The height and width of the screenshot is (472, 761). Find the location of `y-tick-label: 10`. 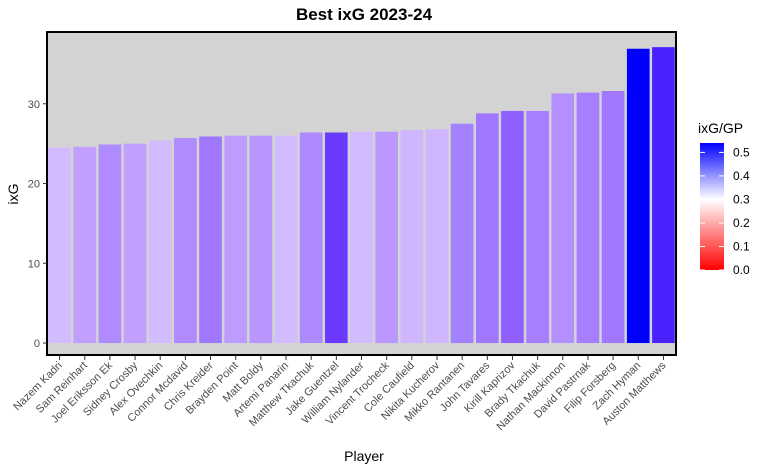

y-tick-label: 10 is located at coordinates (34, 264).